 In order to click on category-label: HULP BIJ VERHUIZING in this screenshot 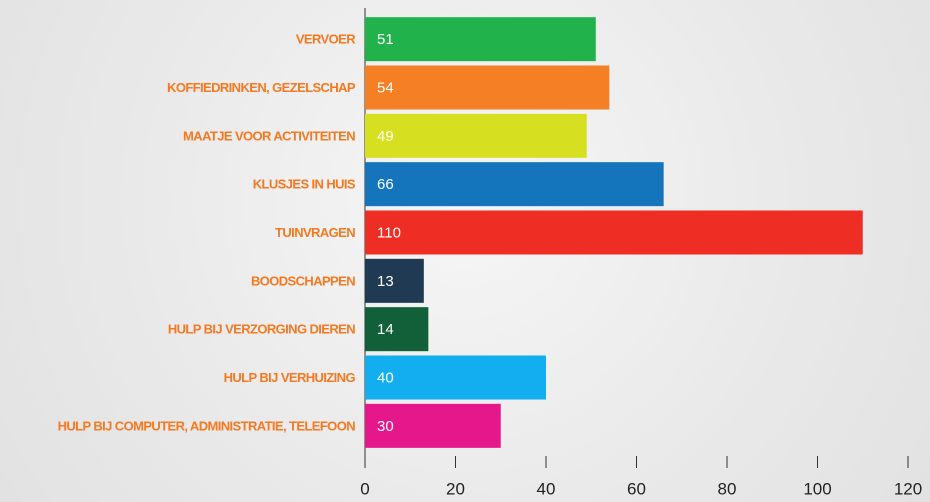, I will do `click(290, 377)`.